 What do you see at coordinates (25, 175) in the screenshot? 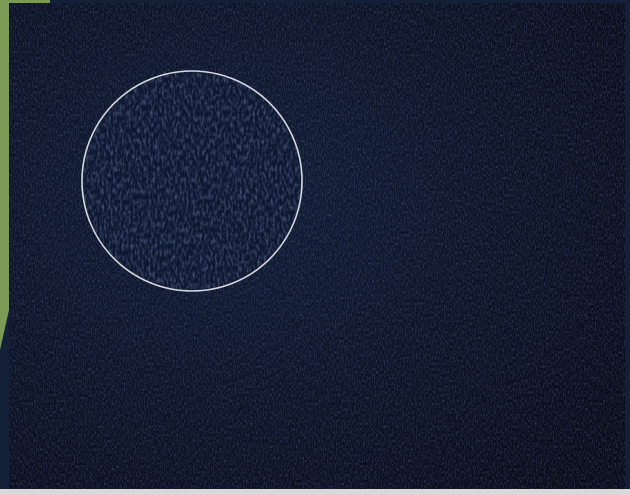
I see `green-edge` at bounding box center [25, 175].